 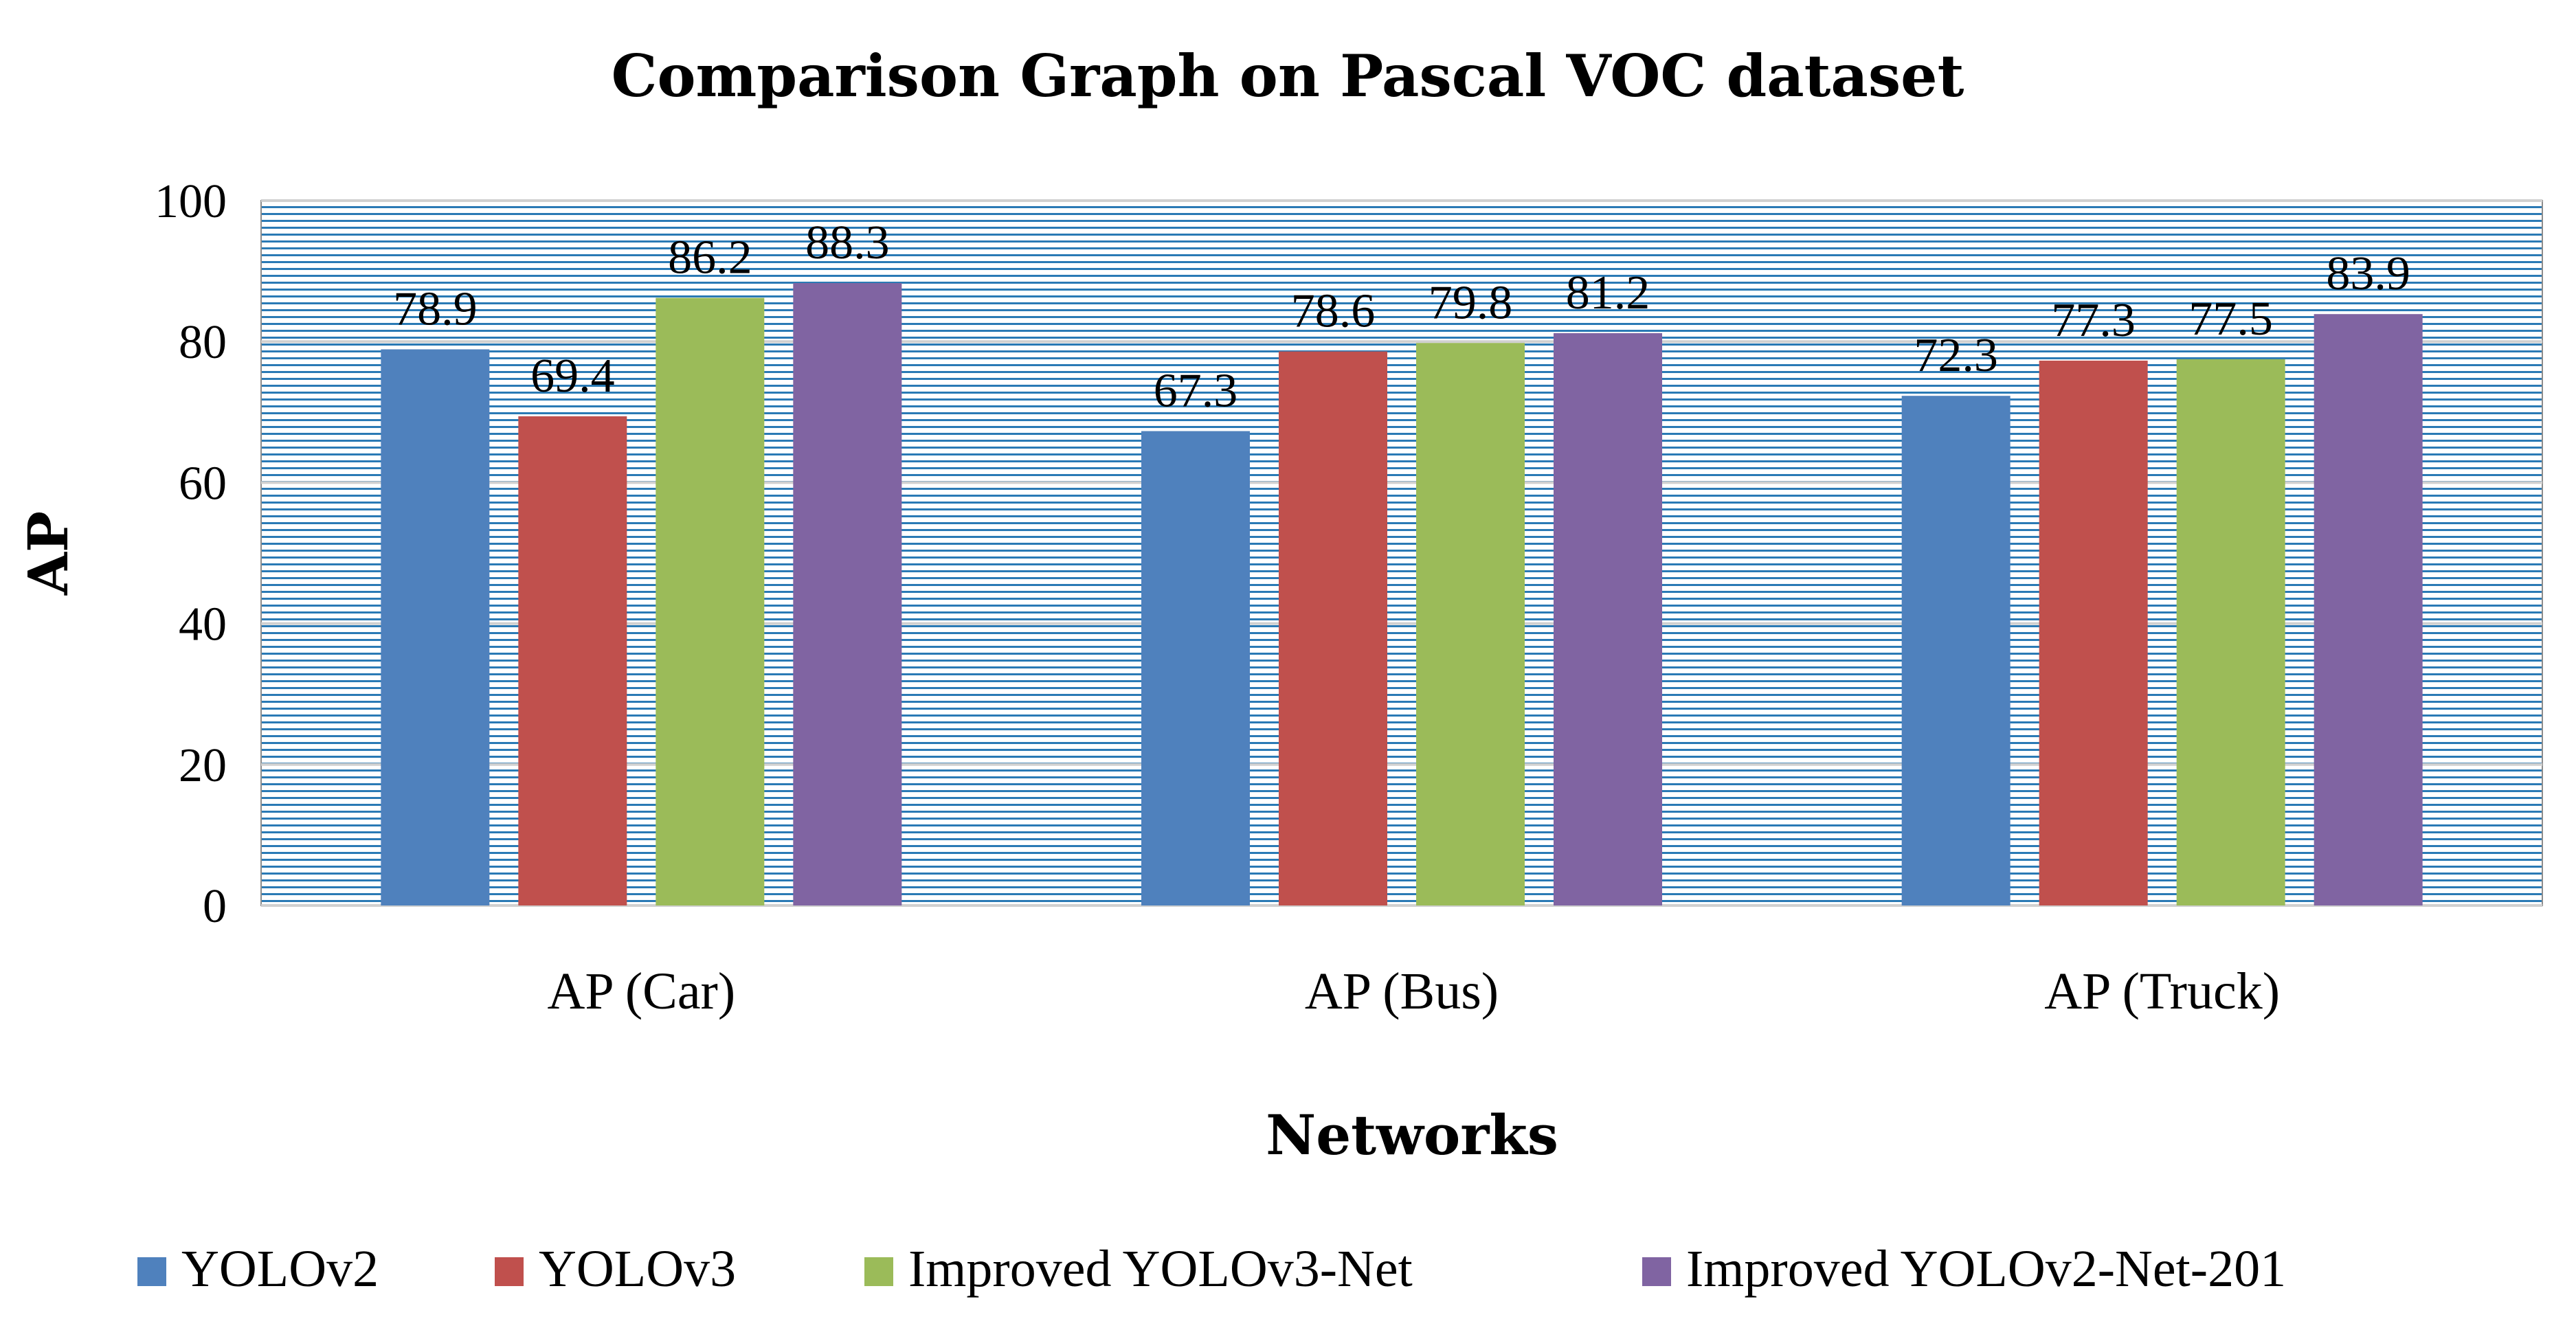 I want to click on x-category-label: AP (Car), so click(x=641, y=991).